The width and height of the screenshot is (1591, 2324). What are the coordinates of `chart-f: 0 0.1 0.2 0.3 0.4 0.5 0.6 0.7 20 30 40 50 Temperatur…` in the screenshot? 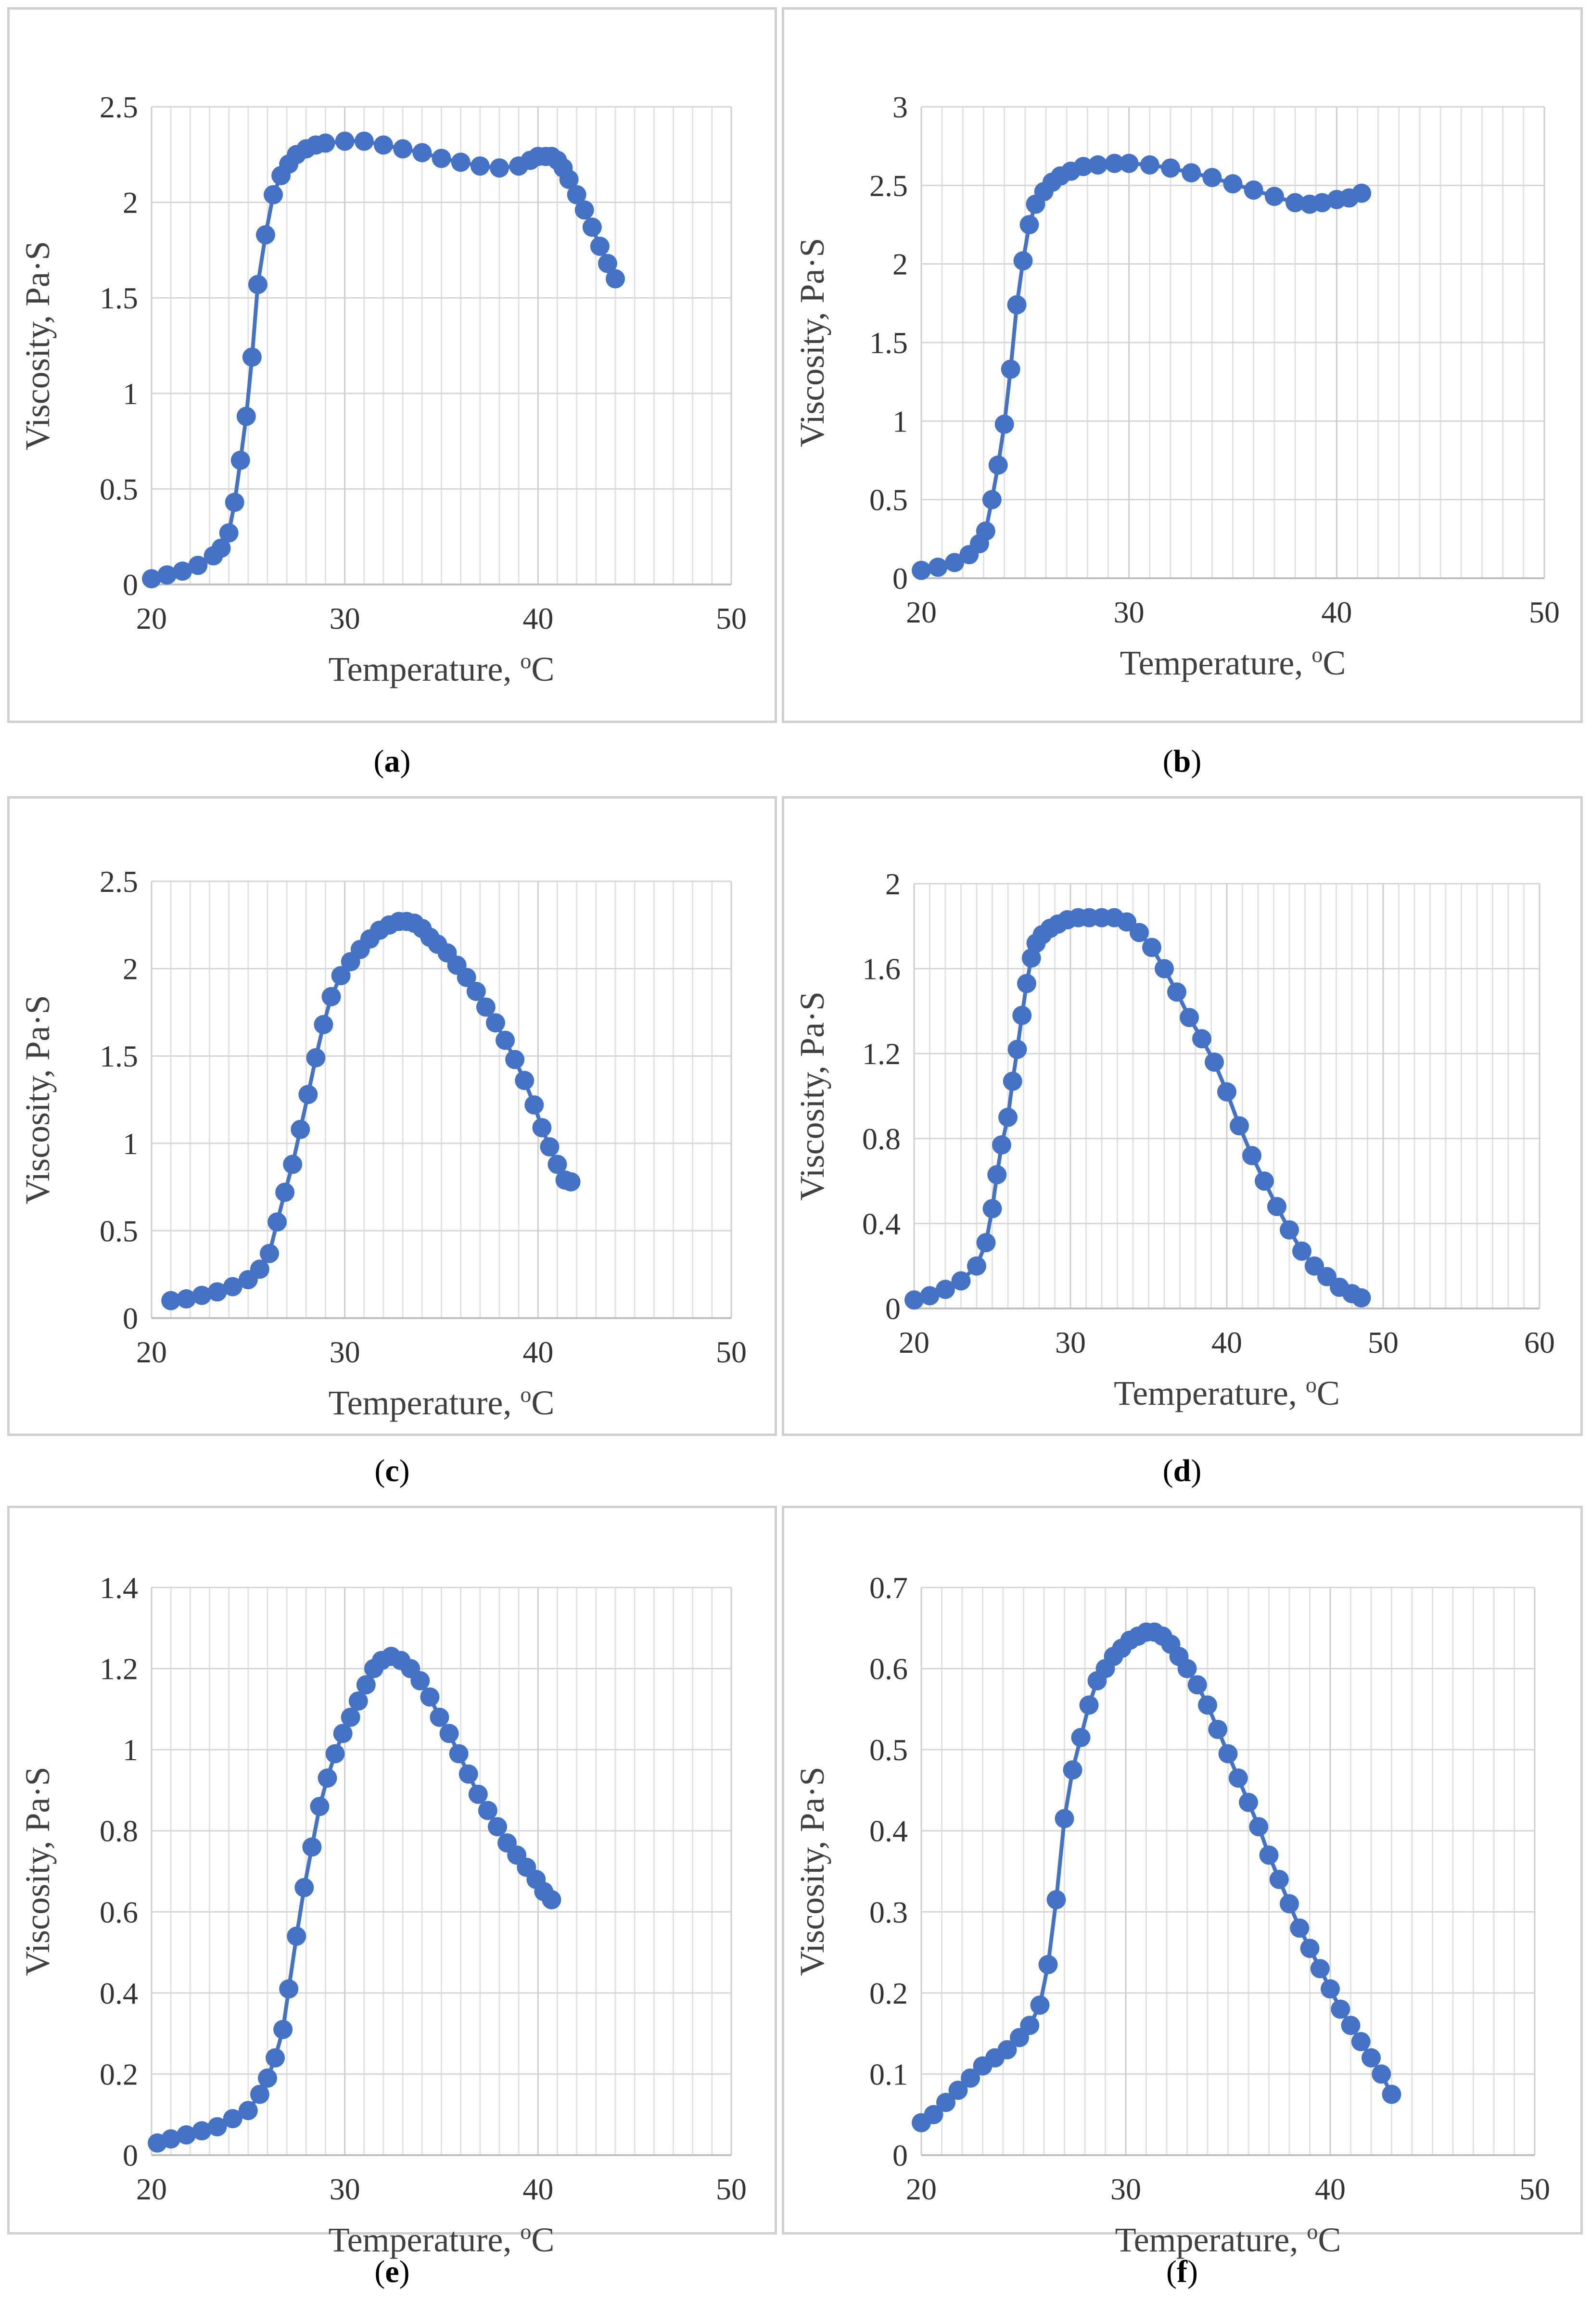 It's located at (1171, 1915).